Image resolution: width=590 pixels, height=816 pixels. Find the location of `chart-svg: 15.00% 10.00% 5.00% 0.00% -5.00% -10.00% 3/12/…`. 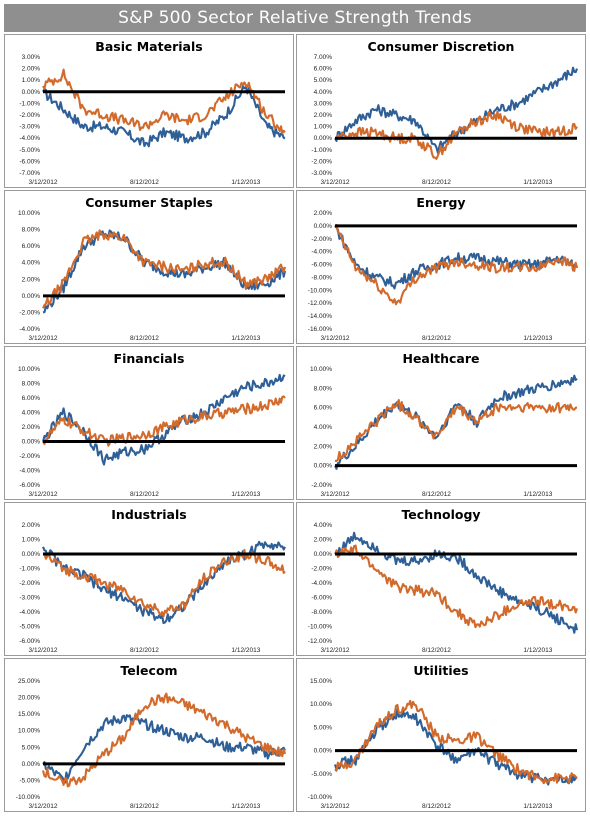

chart-svg: 15.00% 10.00% 5.00% 0.00% -5.00% -10.00% 3/12/… is located at coordinates (443, 744).